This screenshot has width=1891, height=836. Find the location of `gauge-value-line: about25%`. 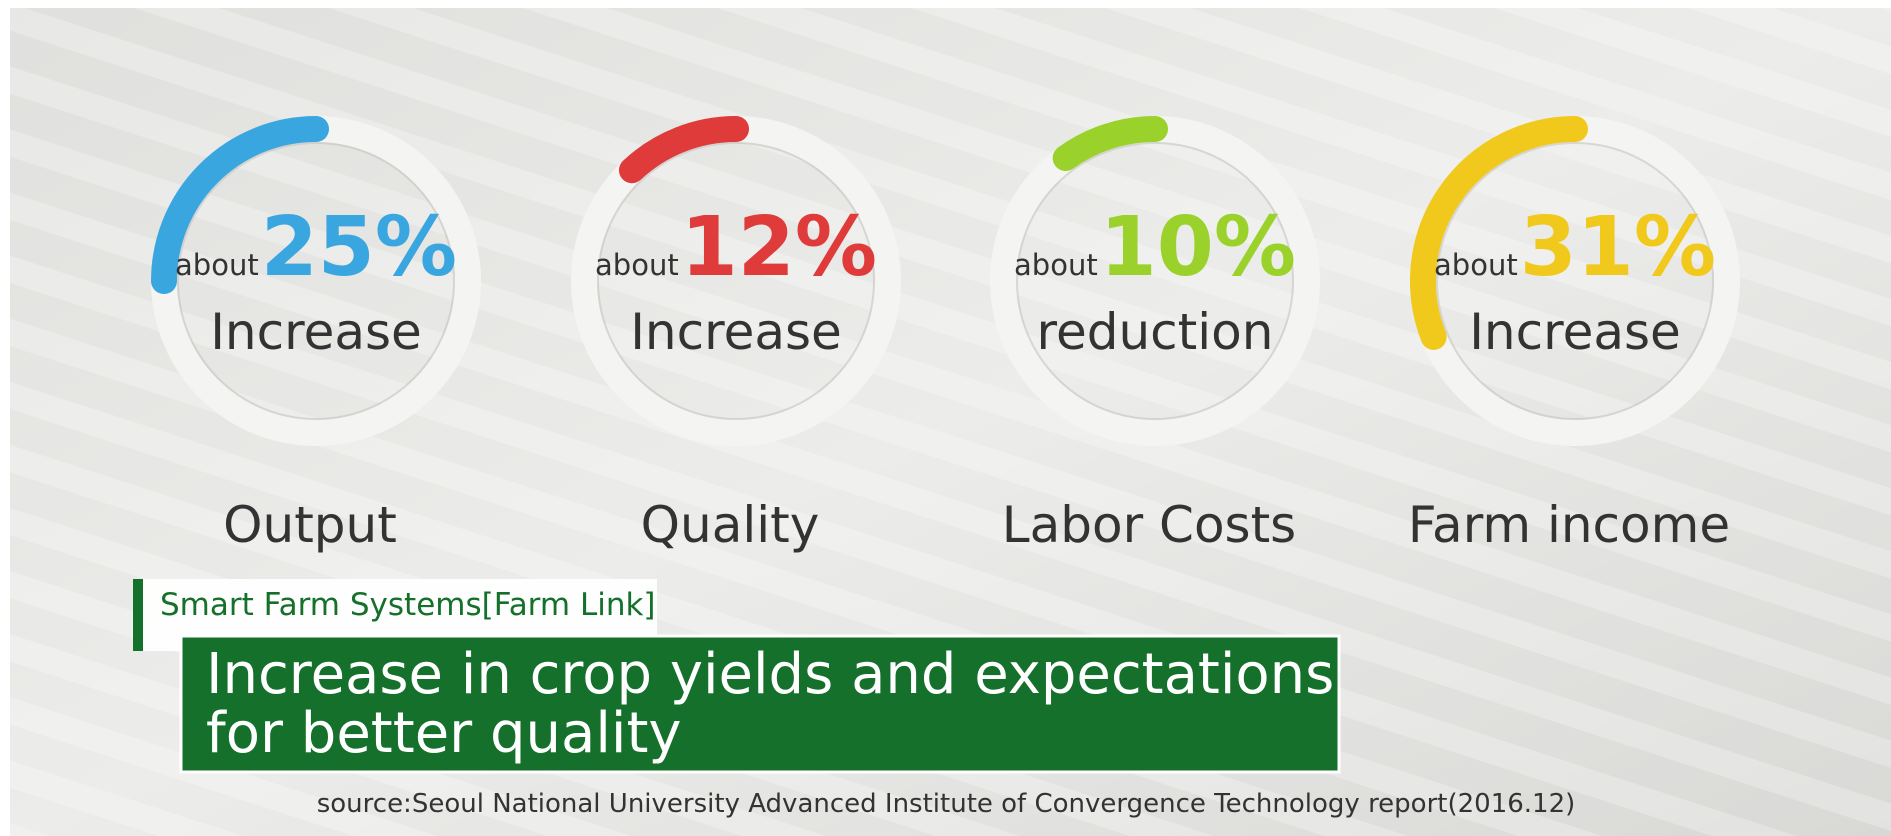

gauge-value-line: about25% is located at coordinates (316, 247).